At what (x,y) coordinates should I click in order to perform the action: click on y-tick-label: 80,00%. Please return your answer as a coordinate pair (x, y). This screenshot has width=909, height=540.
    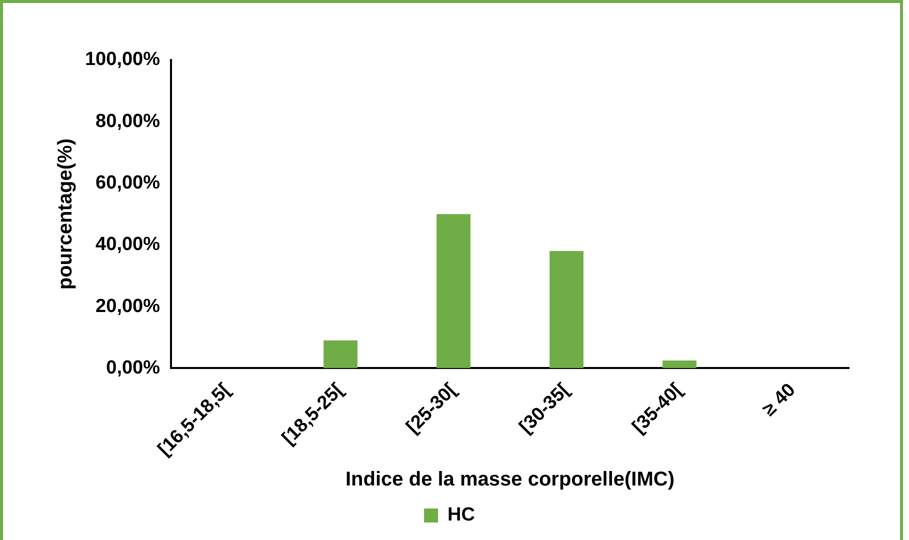
    Looking at the image, I should click on (128, 121).